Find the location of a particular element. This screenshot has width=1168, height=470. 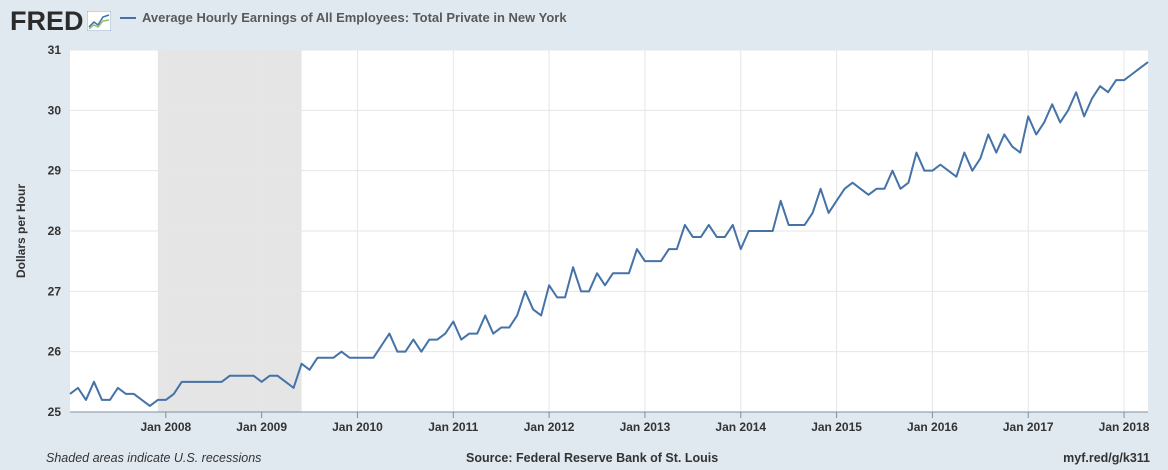

x-tick-label: Jan 2018 is located at coordinates (1124, 427).